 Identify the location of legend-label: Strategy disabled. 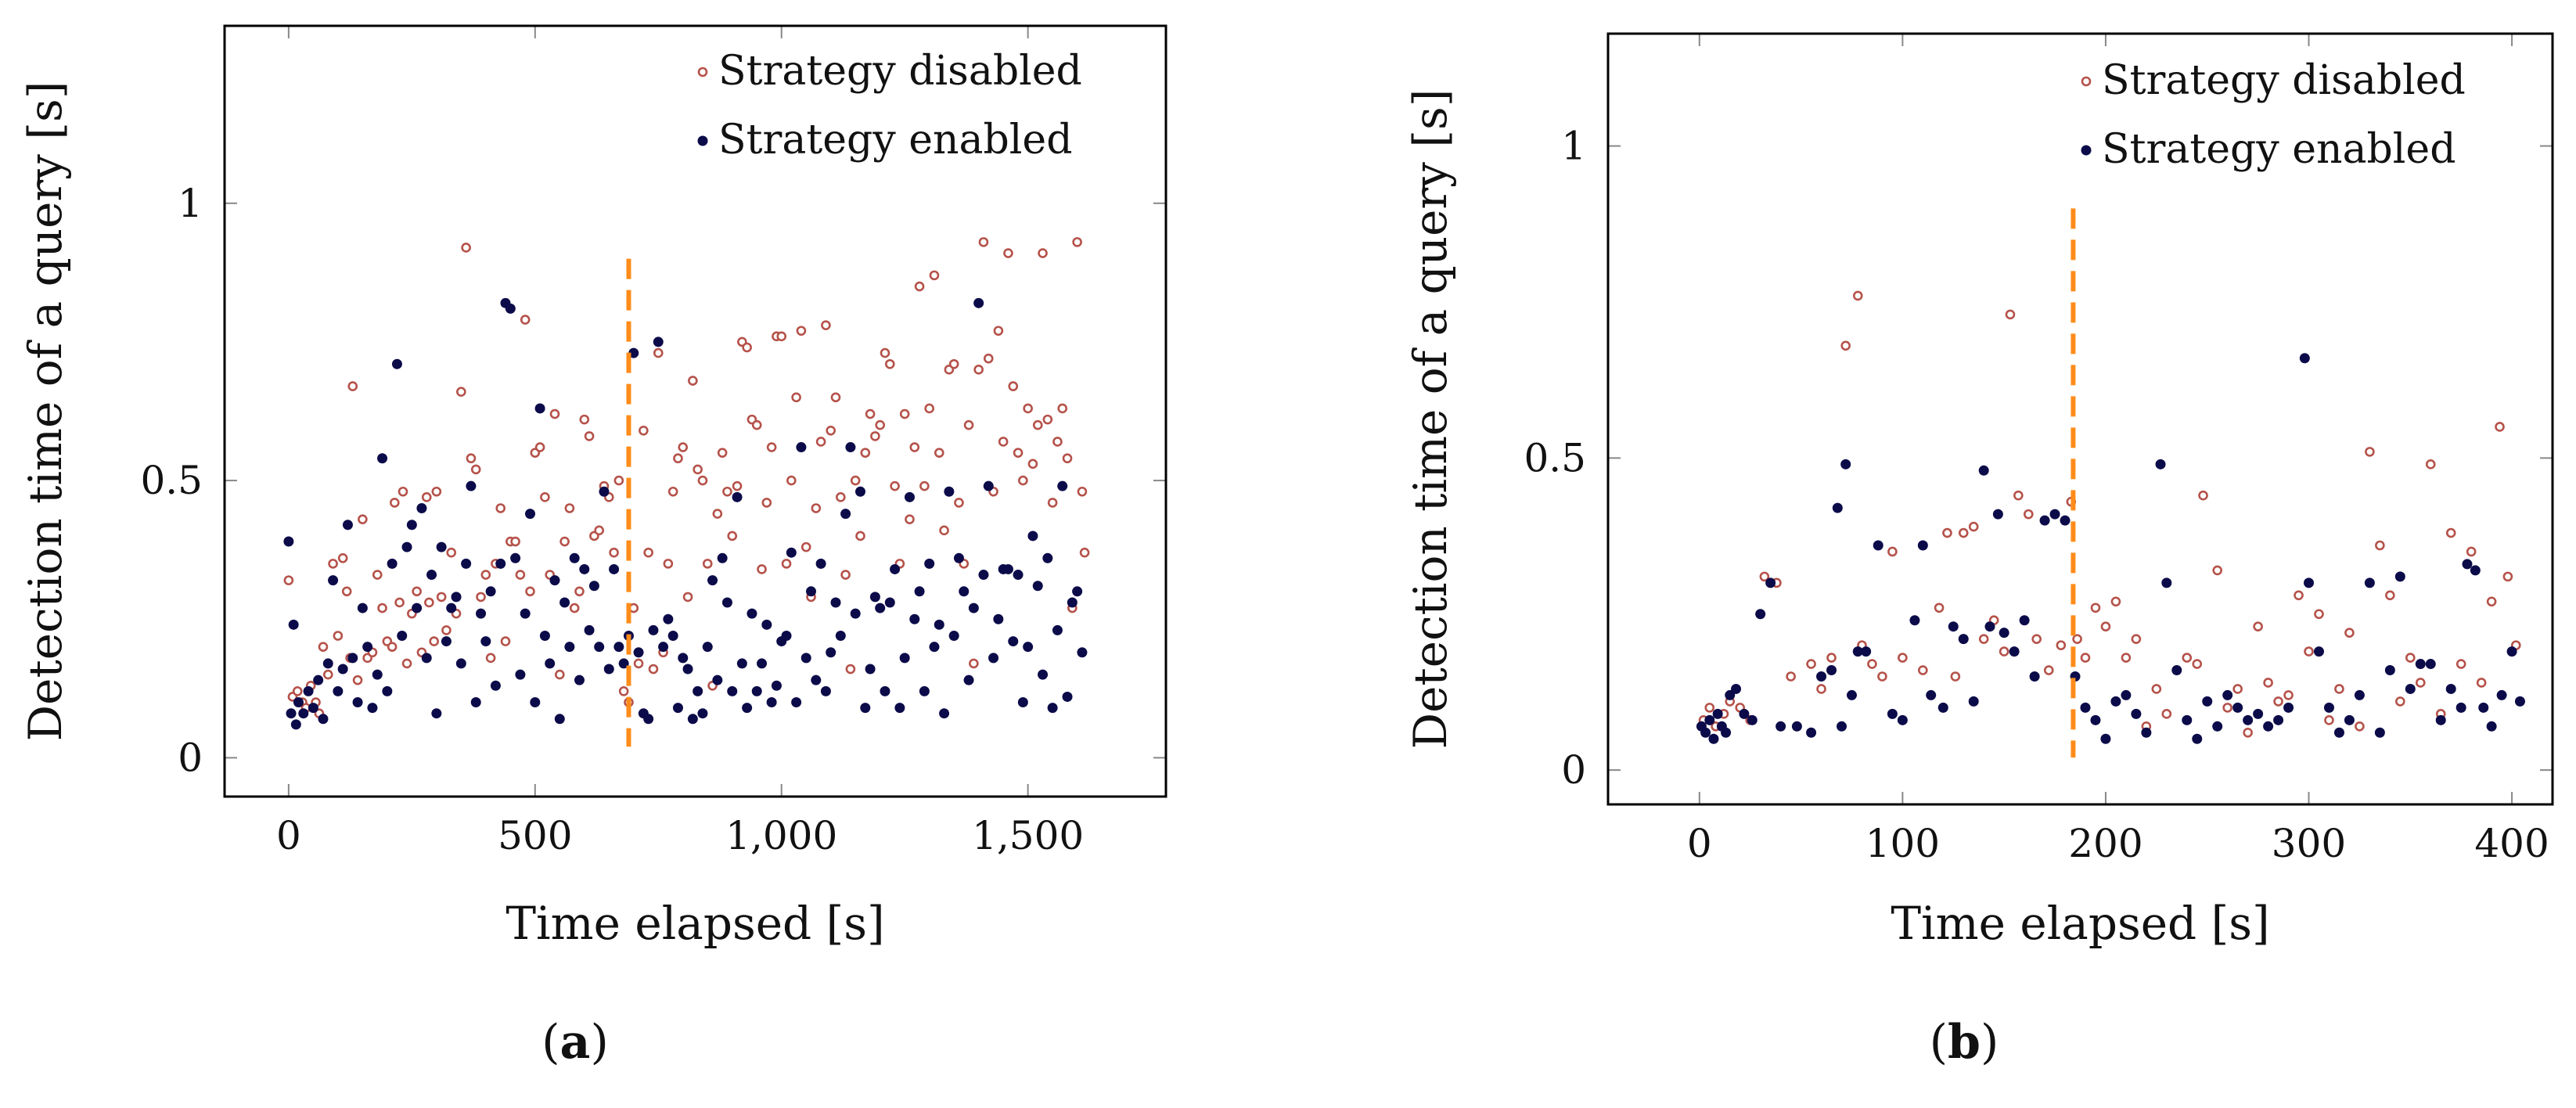
(2284, 80).